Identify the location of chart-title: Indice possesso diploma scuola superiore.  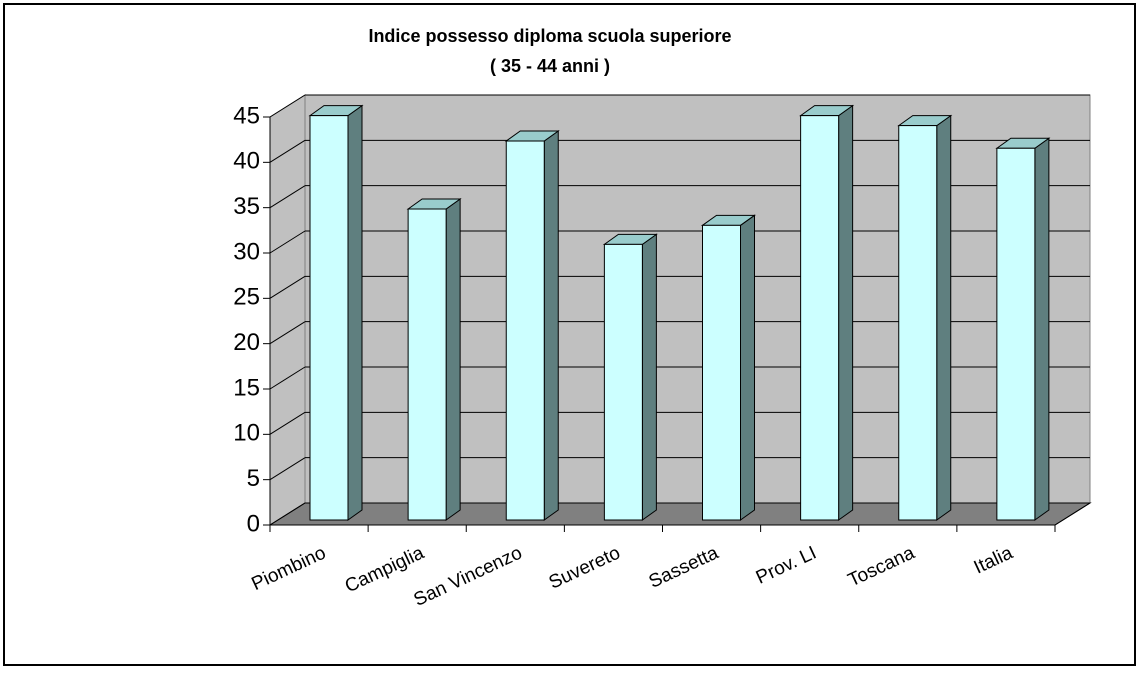
(549, 36).